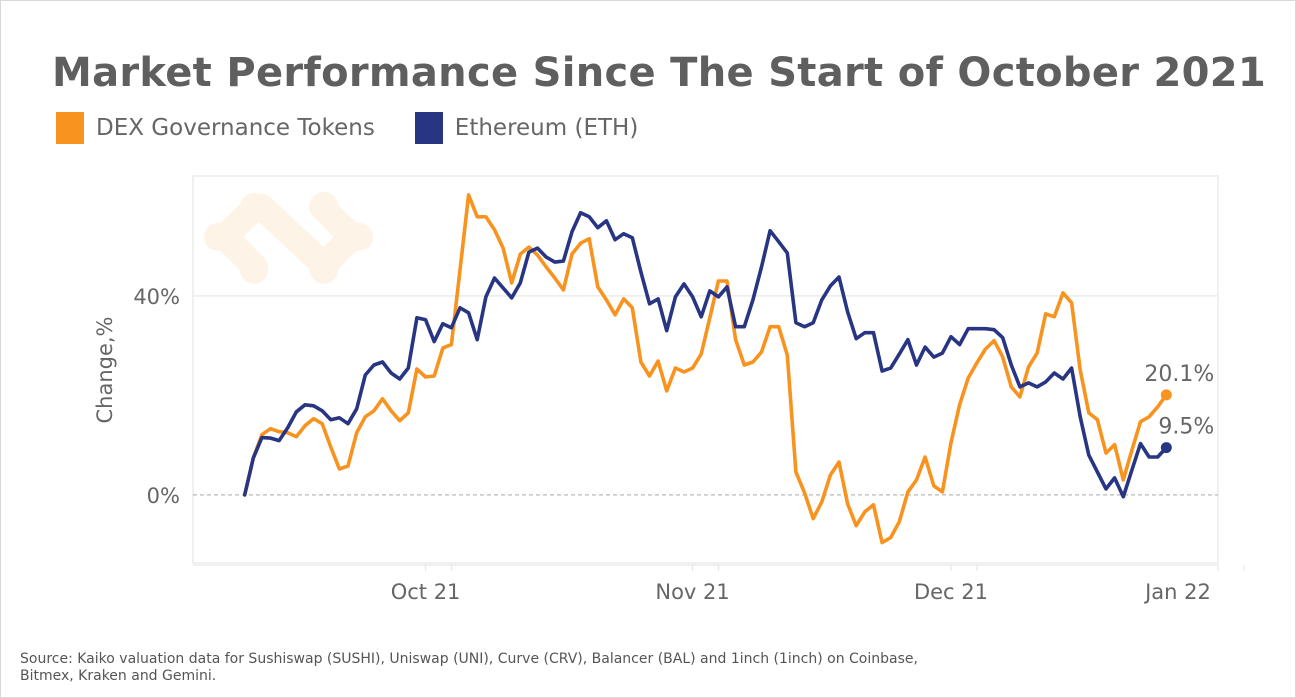 This screenshot has width=1296, height=698. Describe the element at coordinates (1177, 592) in the screenshot. I see `x-tick-label: Jan 22` at that location.